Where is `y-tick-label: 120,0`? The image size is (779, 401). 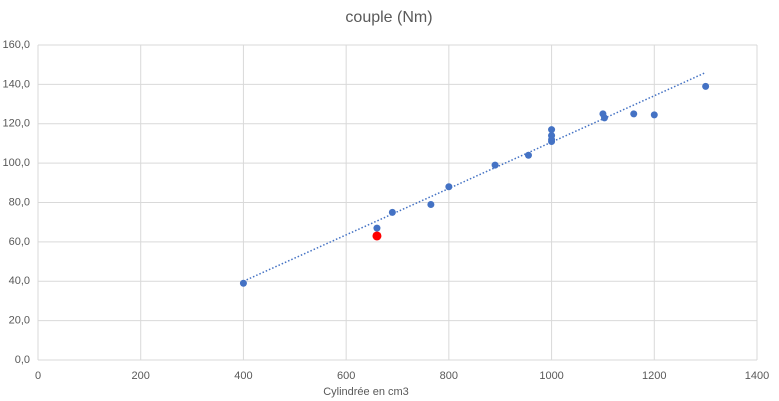 y-tick-label: 120,0 is located at coordinates (16, 124).